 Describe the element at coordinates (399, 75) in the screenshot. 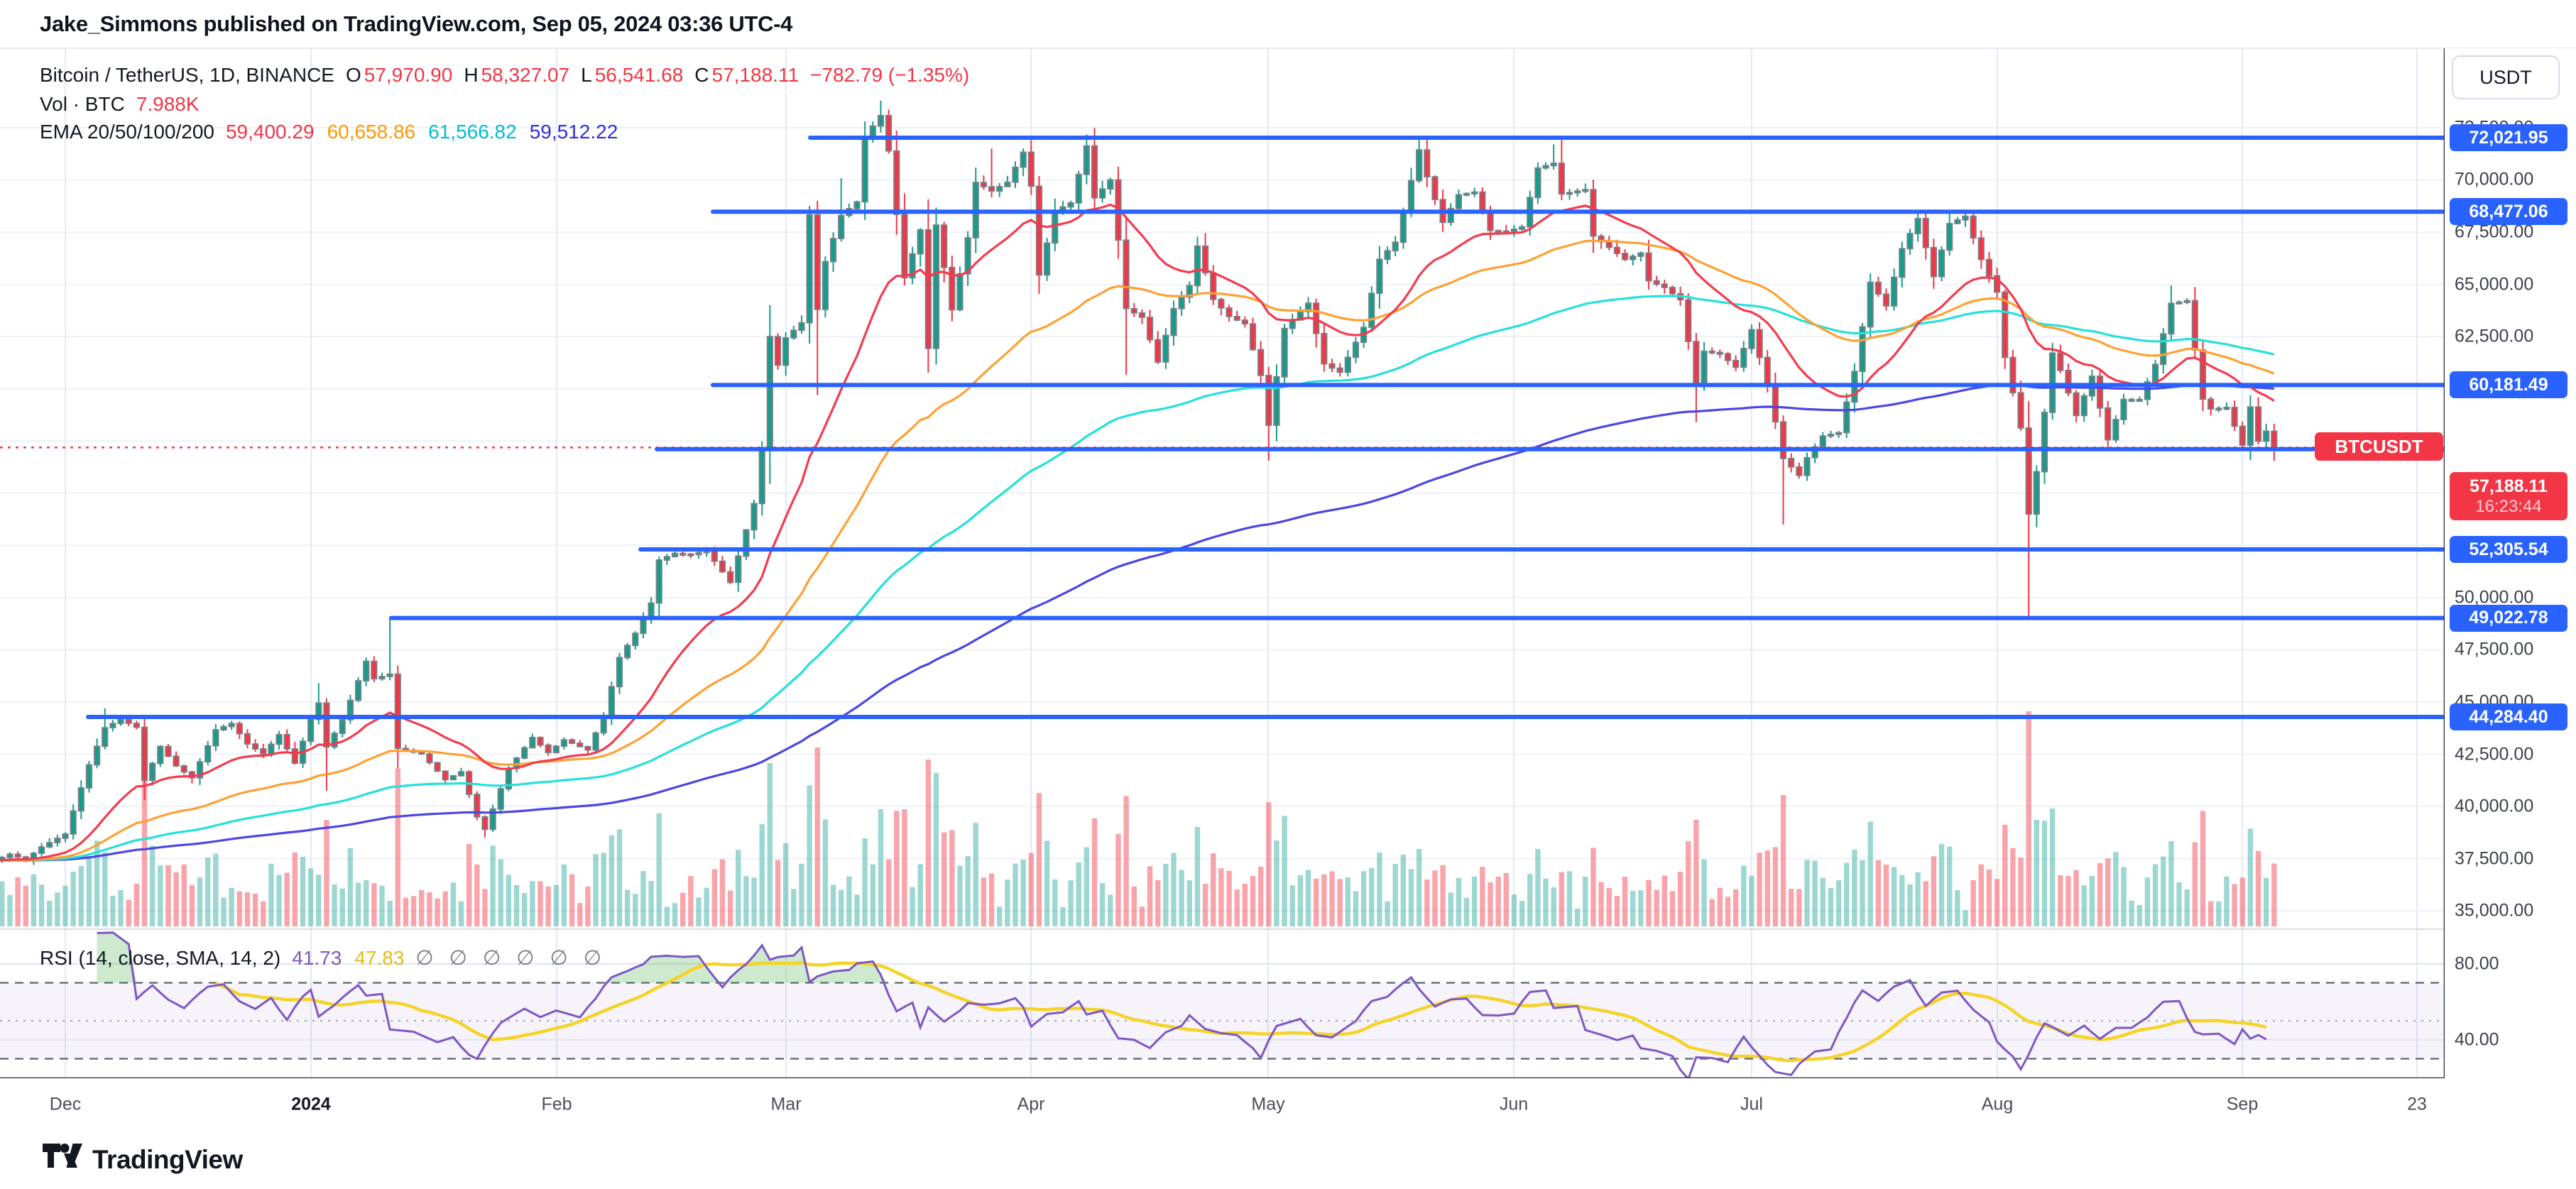

I see `ohlc-part: O 57,970.90` at that location.